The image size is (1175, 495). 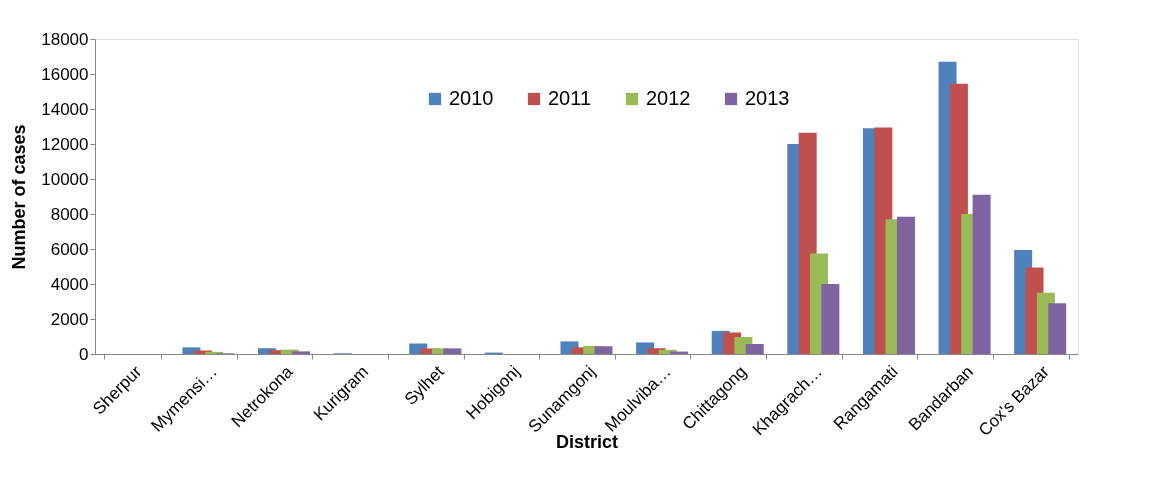 What do you see at coordinates (570, 98) in the screenshot?
I see `legend-label: 2011` at bounding box center [570, 98].